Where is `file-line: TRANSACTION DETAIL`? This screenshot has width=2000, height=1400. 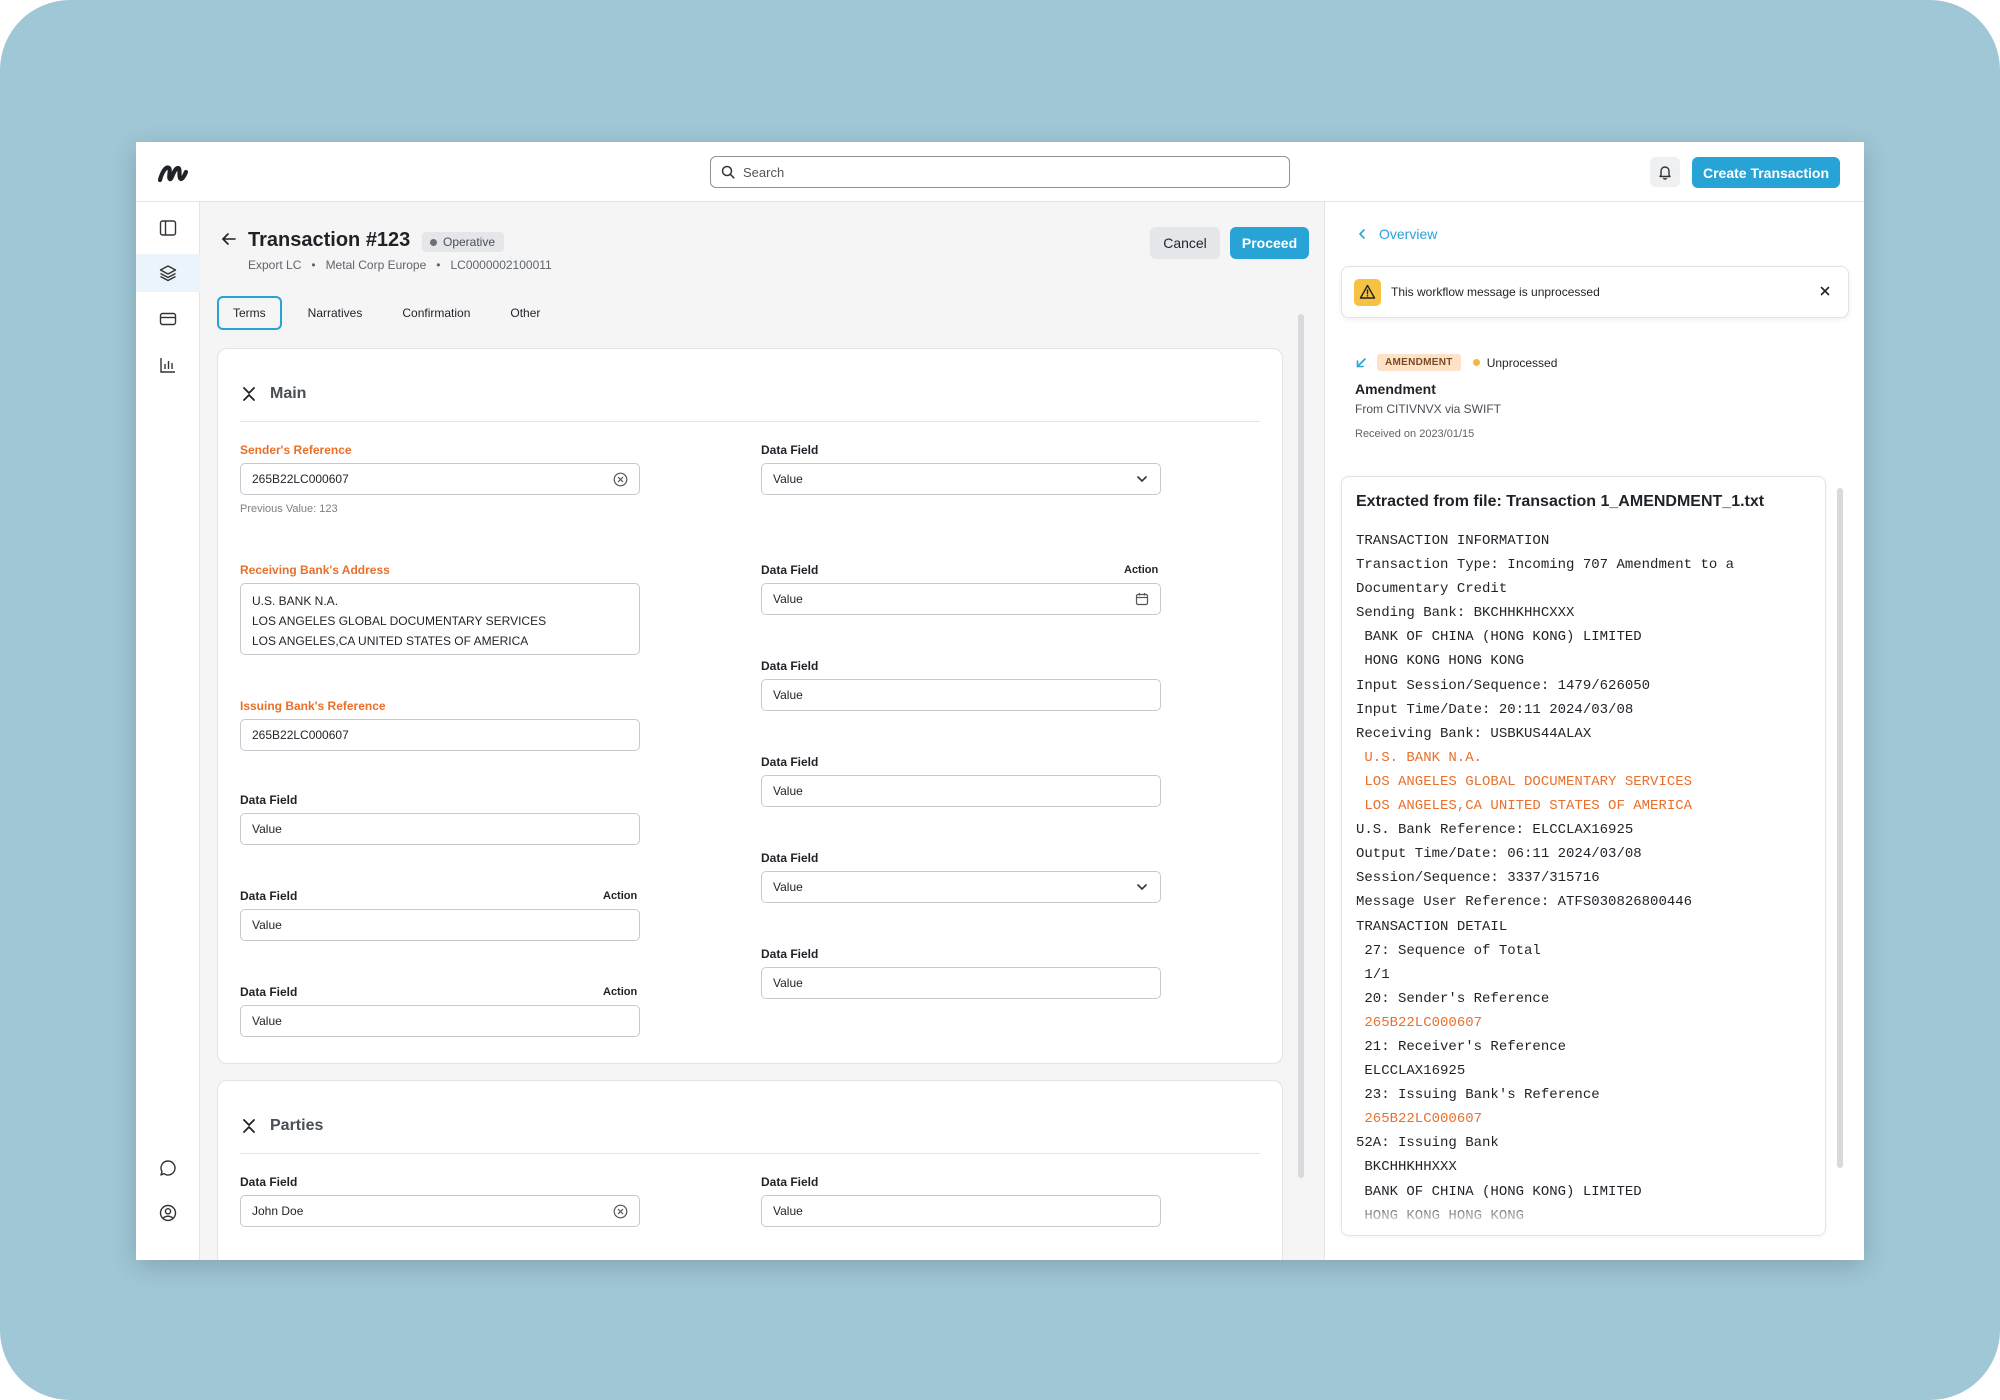 file-line: TRANSACTION DETAIL is located at coordinates (1432, 926).